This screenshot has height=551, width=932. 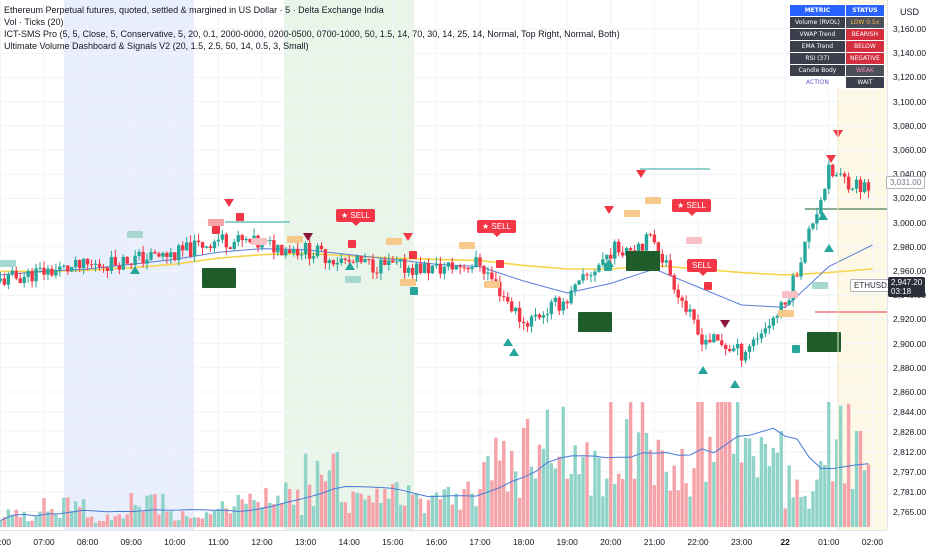 What do you see at coordinates (609, 210) in the screenshot?
I see `sell-triangle` at bounding box center [609, 210].